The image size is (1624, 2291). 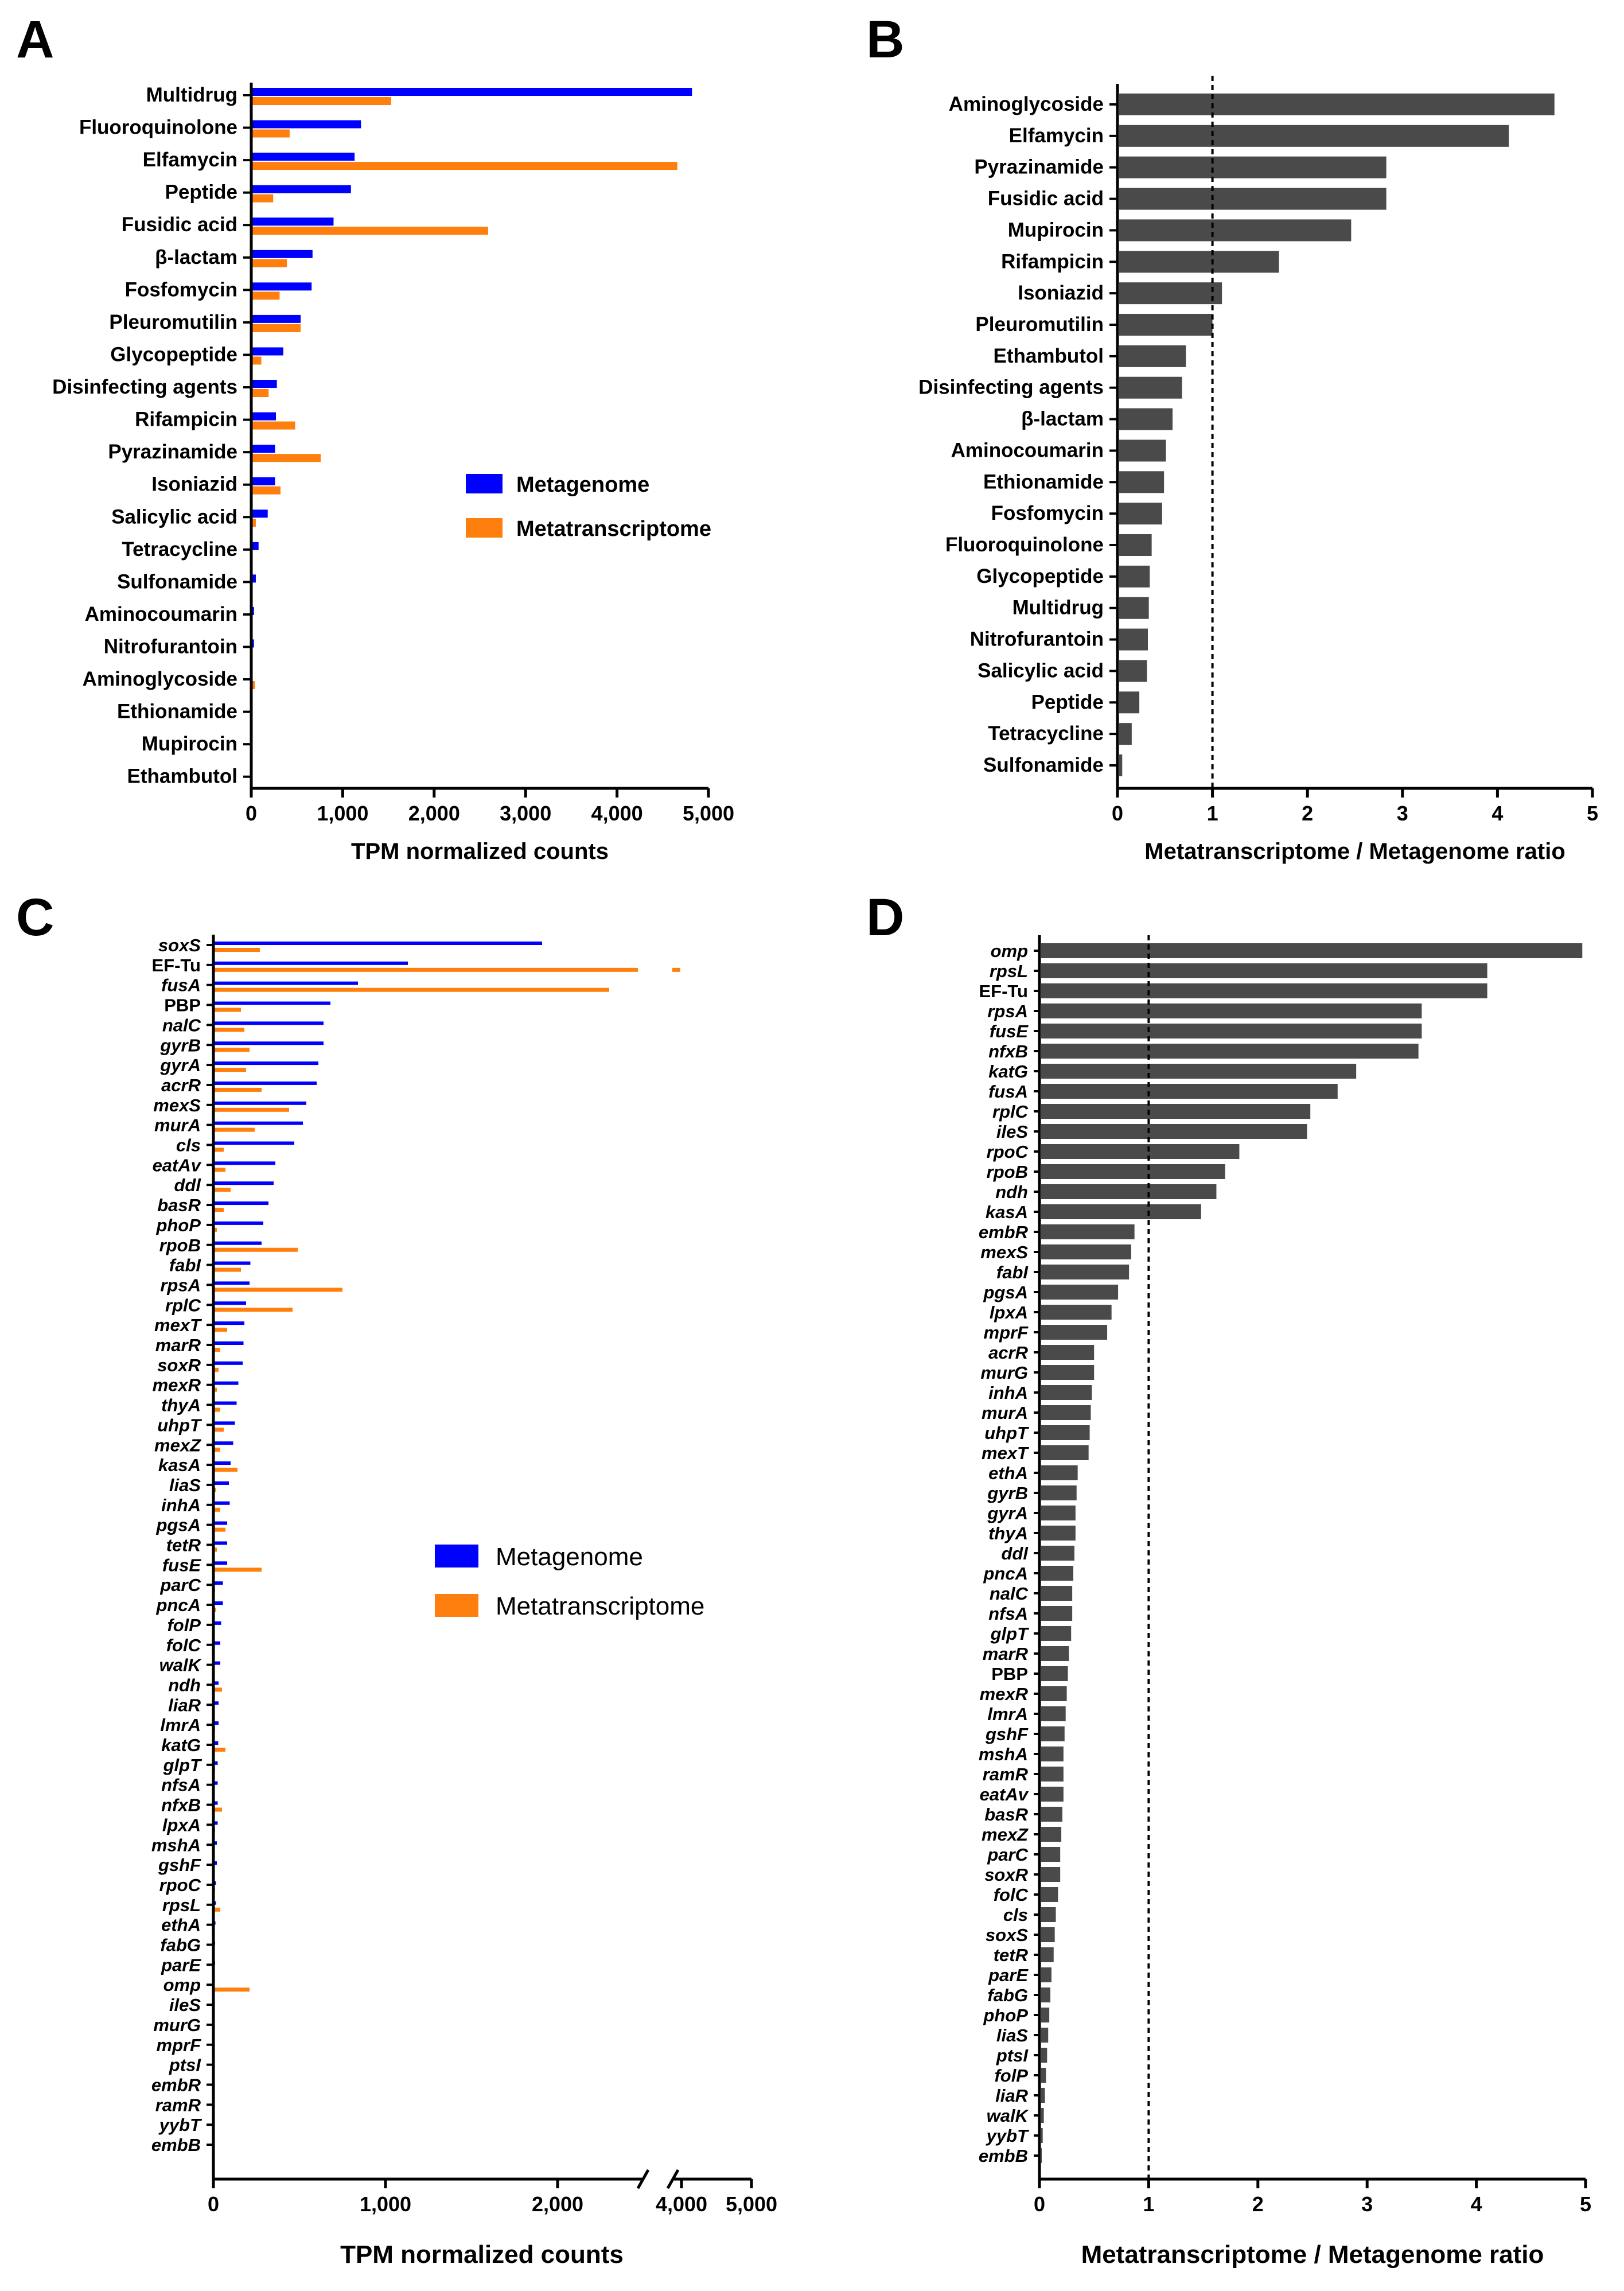 I want to click on panel-c-label-ndh: ndh, so click(x=185, y=1685).